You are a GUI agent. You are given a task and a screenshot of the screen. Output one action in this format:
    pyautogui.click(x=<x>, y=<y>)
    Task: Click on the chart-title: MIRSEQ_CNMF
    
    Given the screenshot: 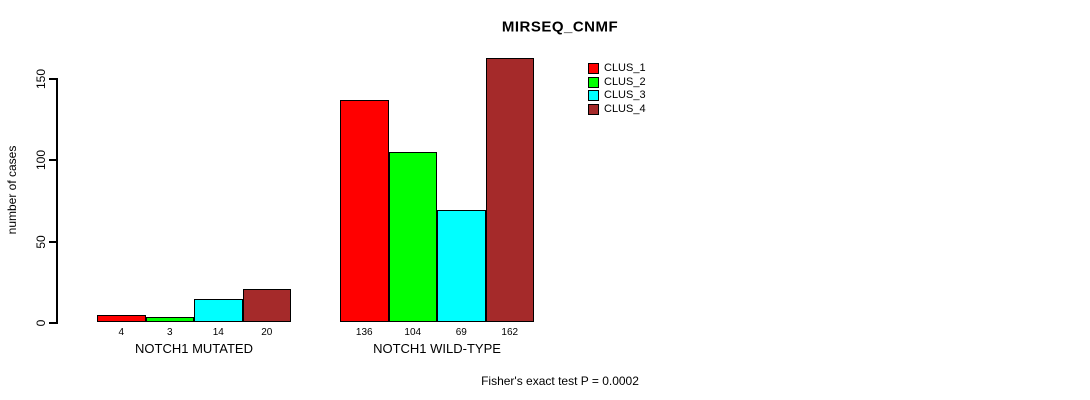 What is the action you would take?
    pyautogui.click(x=560, y=27)
    